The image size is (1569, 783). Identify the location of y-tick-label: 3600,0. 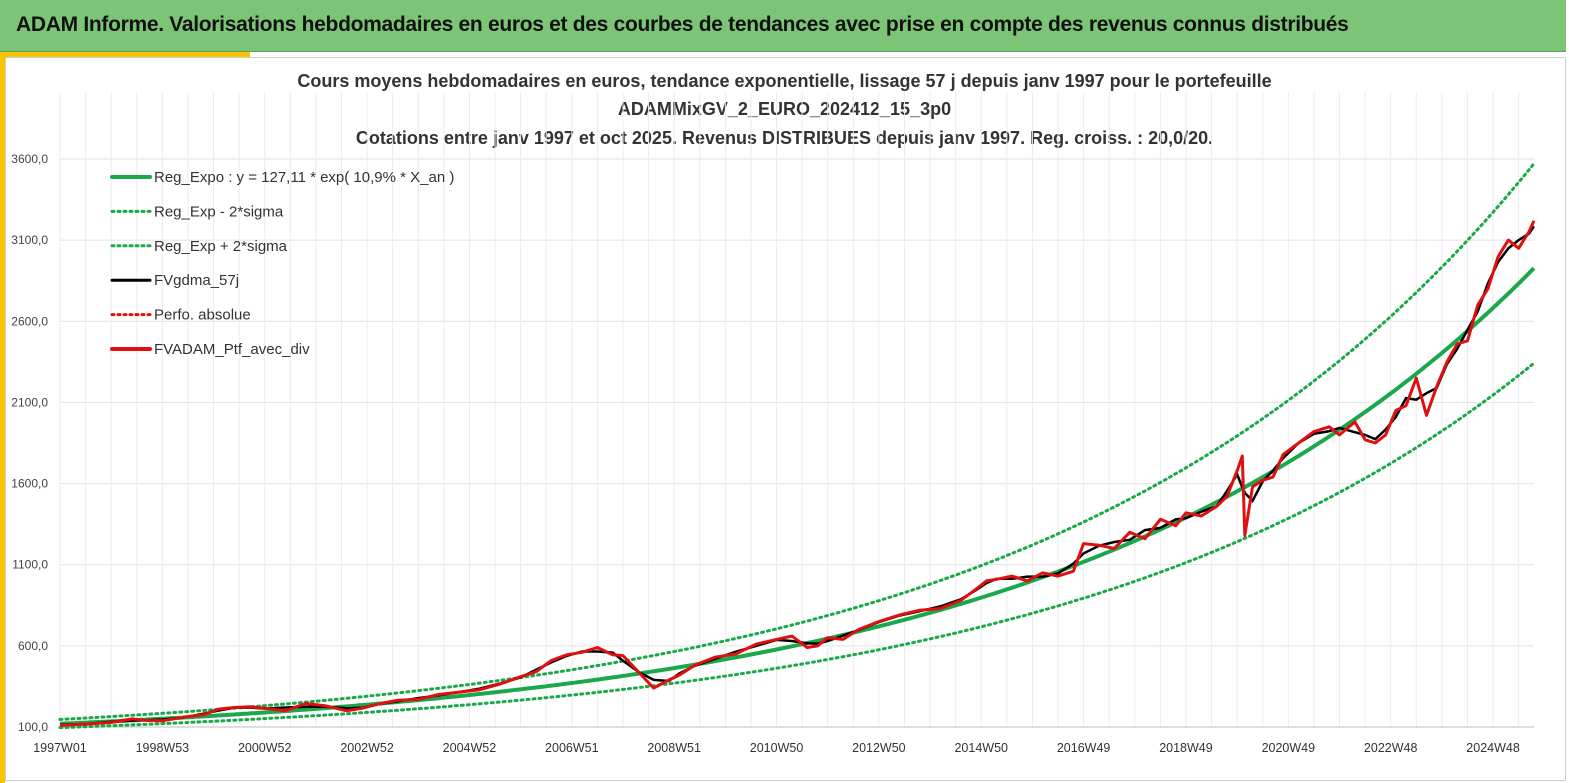
(29, 159).